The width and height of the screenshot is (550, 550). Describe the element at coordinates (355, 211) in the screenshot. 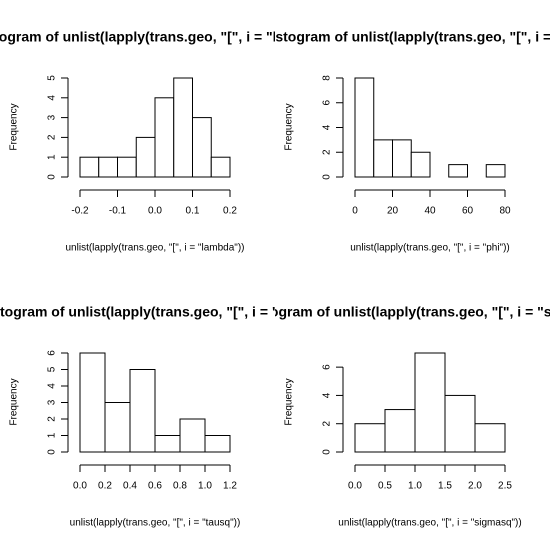

I see `x-tick-label: 0` at that location.